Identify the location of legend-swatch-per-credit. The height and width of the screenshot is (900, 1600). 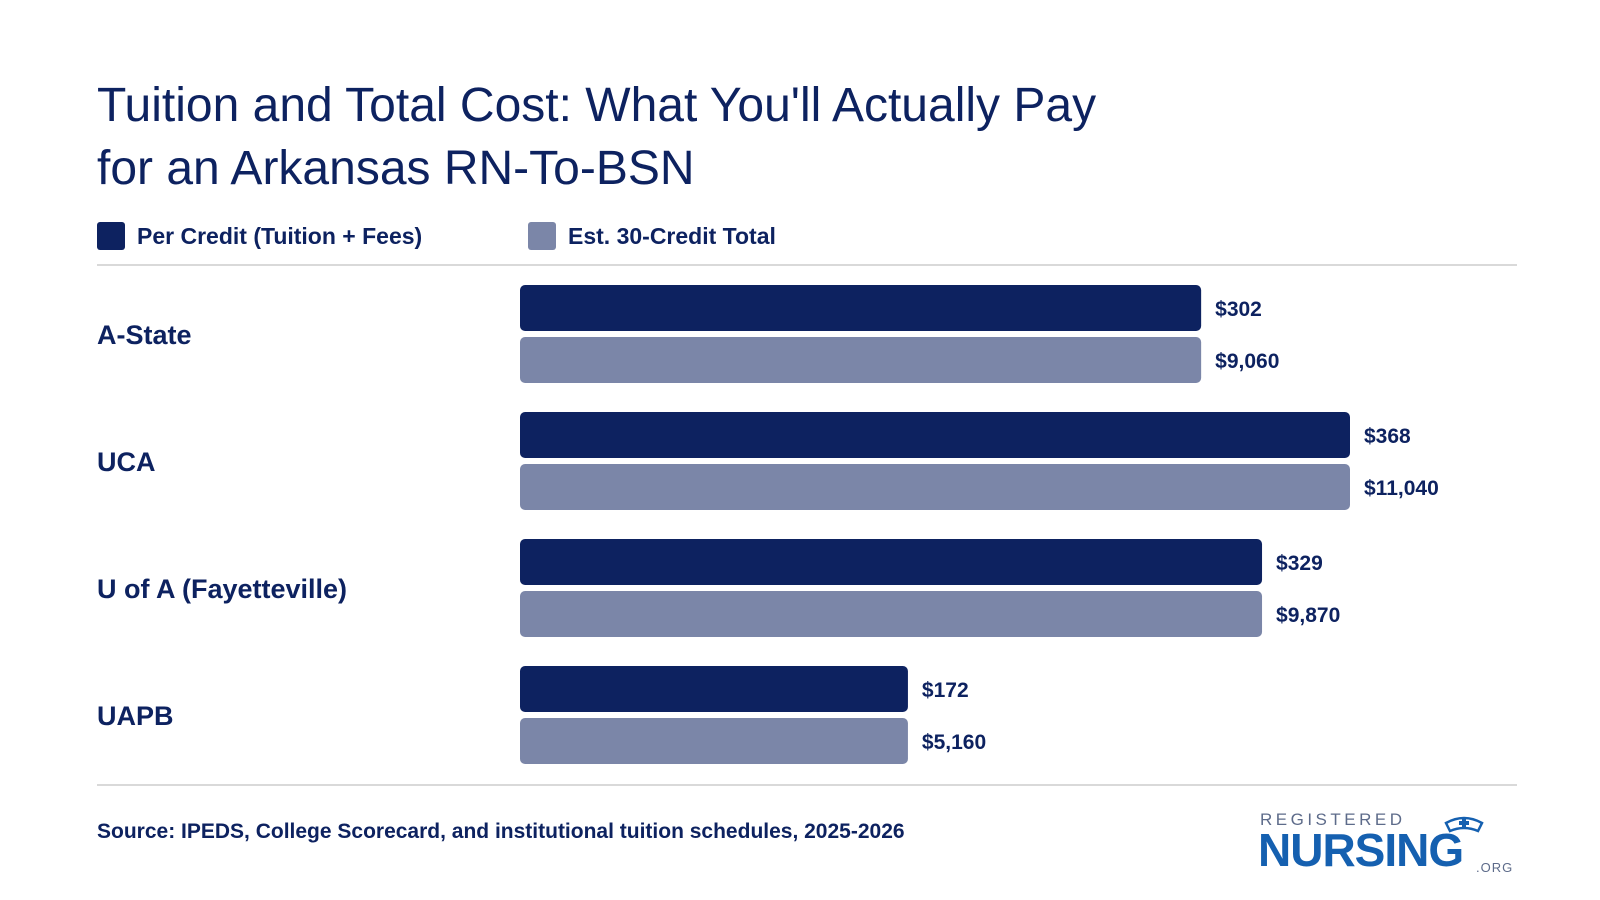
(111, 236).